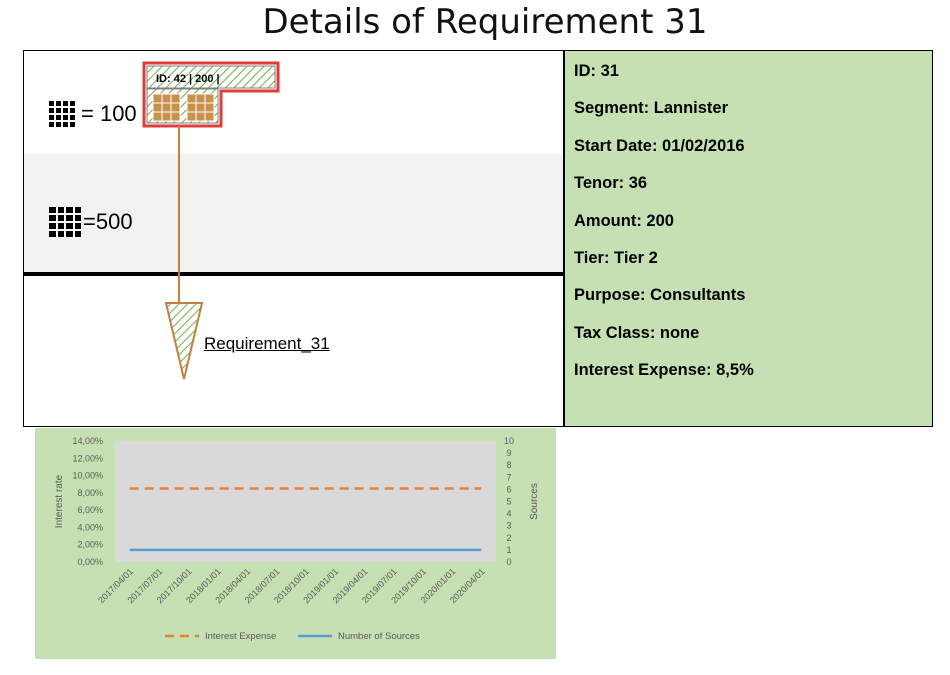  Describe the element at coordinates (305, 501) in the screenshot. I see `plot-area` at that location.